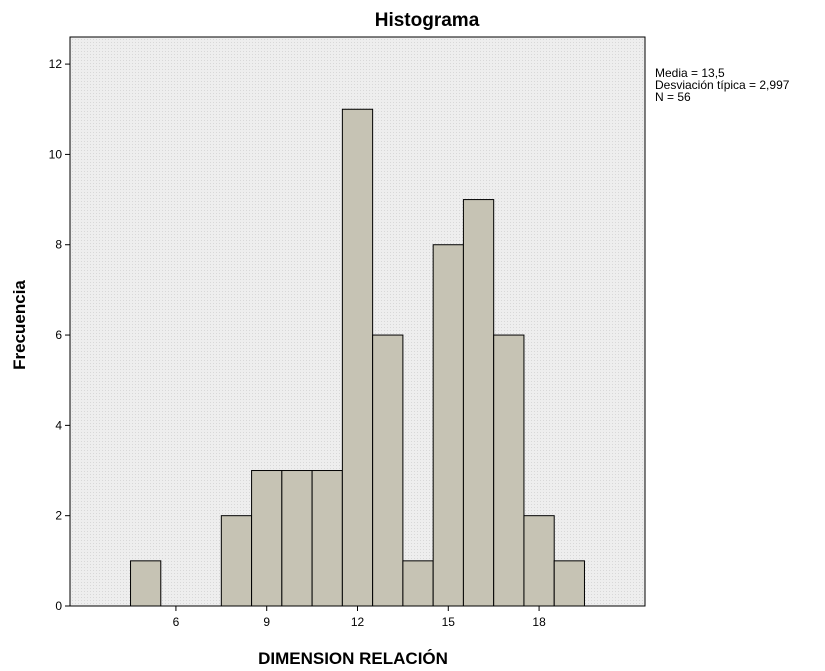  Describe the element at coordinates (266, 622) in the screenshot. I see `x-tick-label: 9` at that location.